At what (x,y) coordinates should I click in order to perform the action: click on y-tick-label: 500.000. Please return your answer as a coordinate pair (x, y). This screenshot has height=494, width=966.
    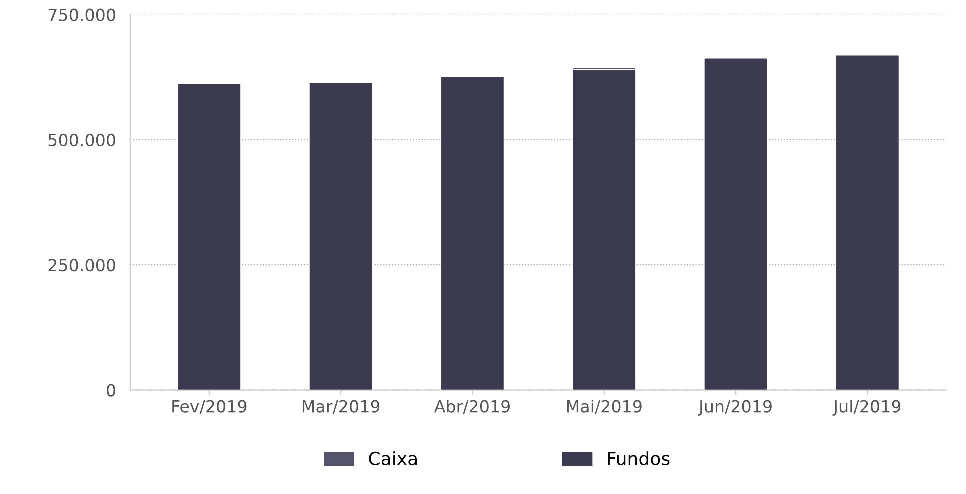
    Looking at the image, I should click on (82, 140).